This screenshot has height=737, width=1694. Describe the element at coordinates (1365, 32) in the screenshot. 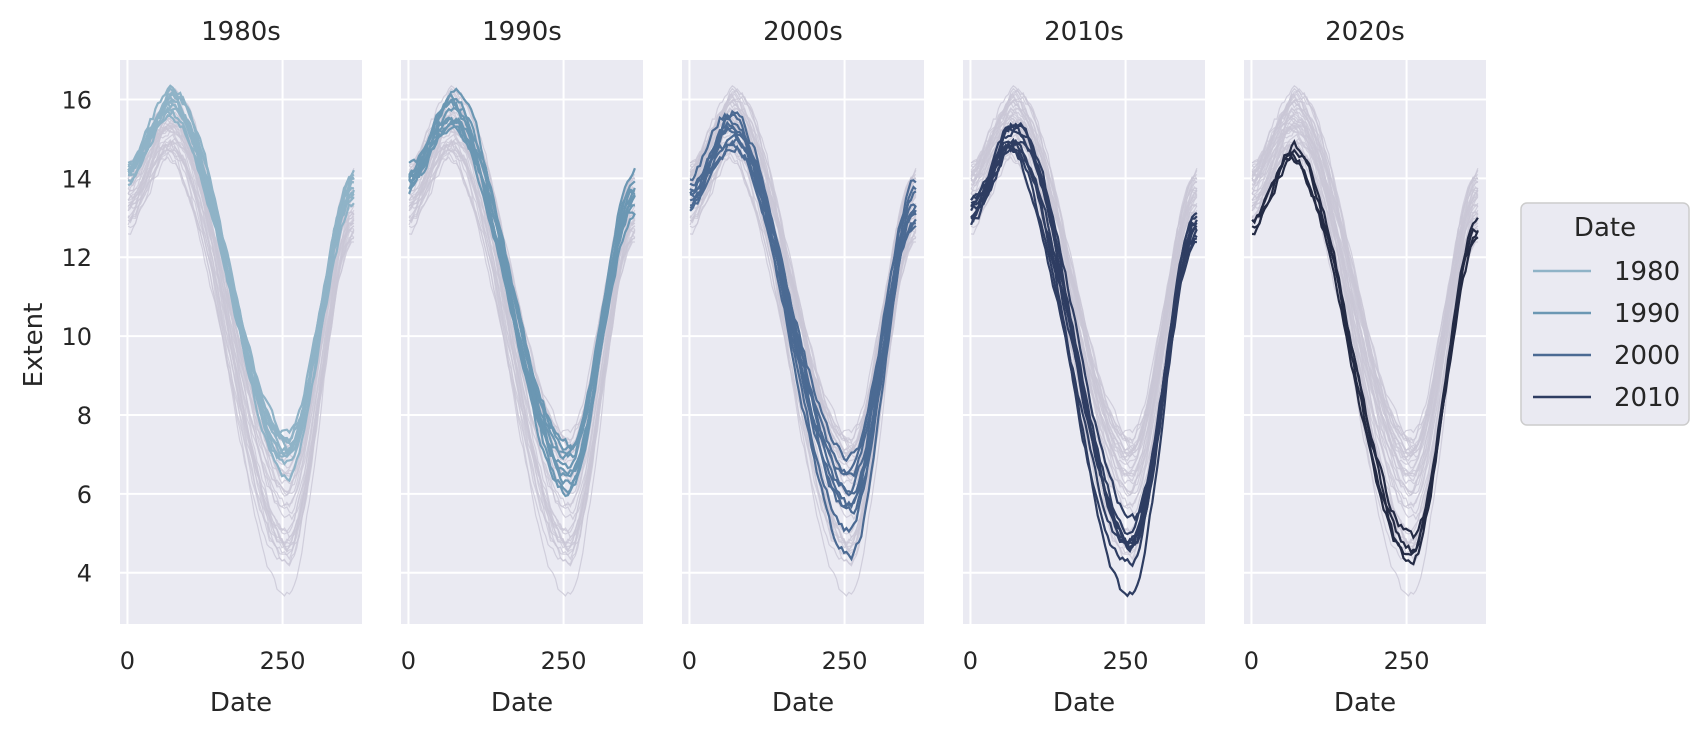

I see `panel-title: 2020s` at that location.